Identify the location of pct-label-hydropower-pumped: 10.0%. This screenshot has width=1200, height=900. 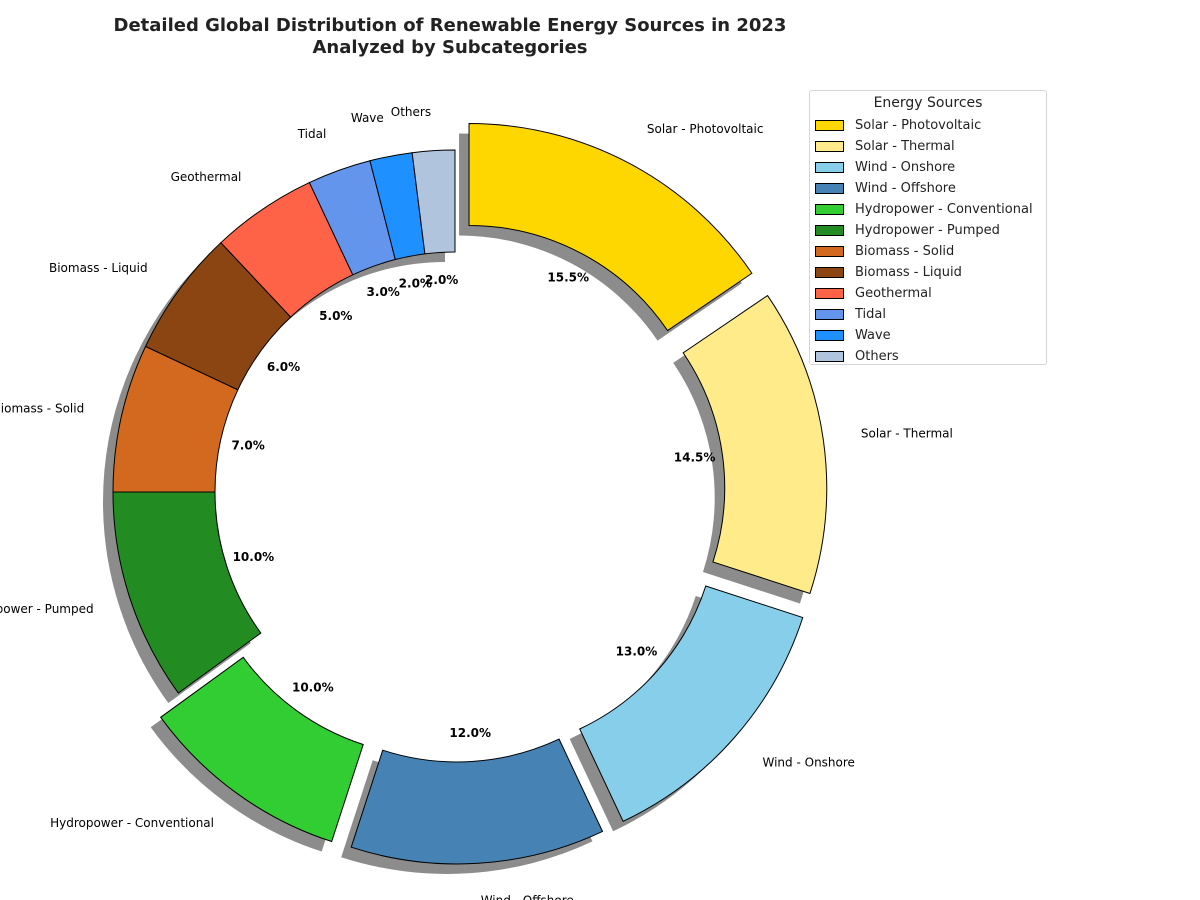
(254, 557).